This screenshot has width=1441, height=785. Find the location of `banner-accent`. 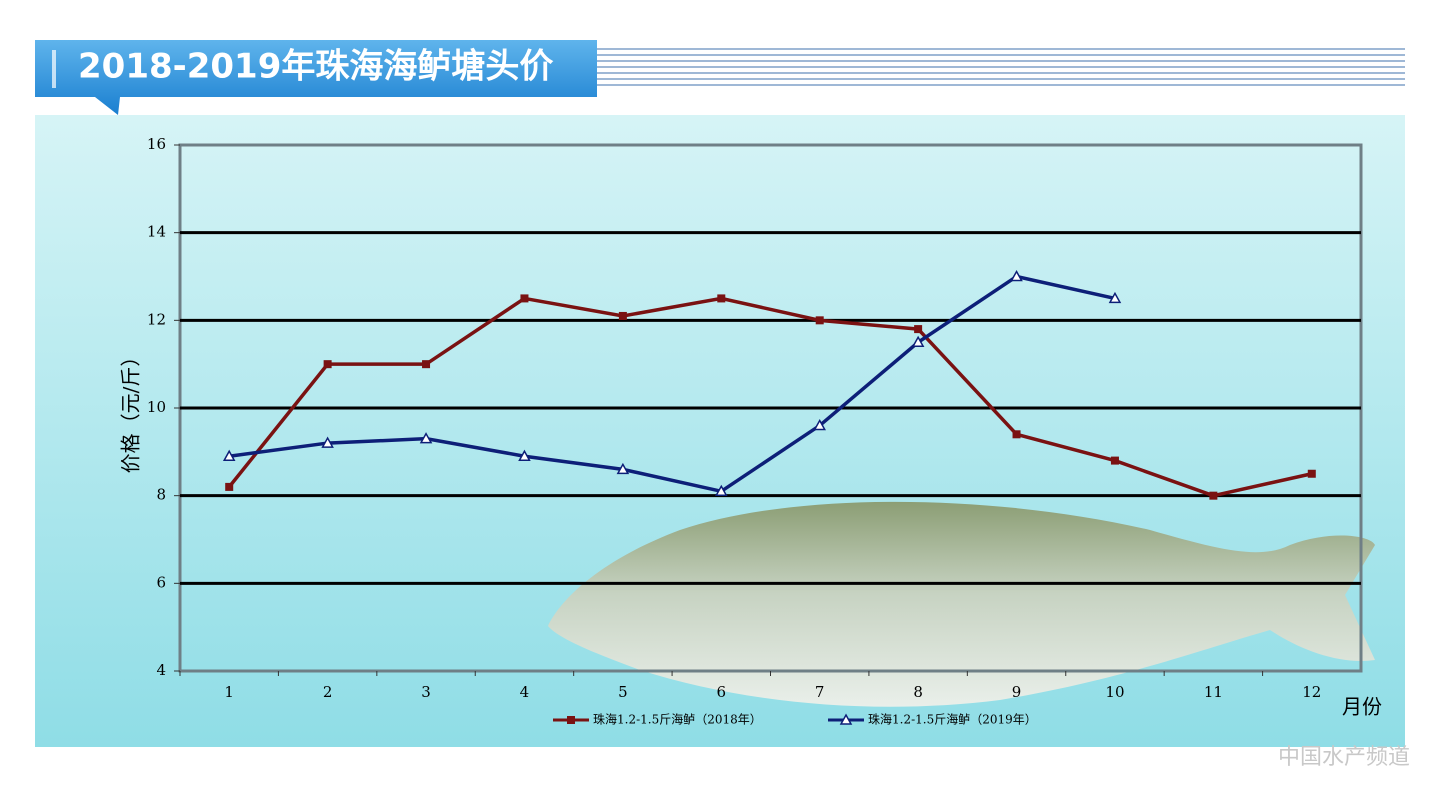

banner-accent is located at coordinates (54, 69).